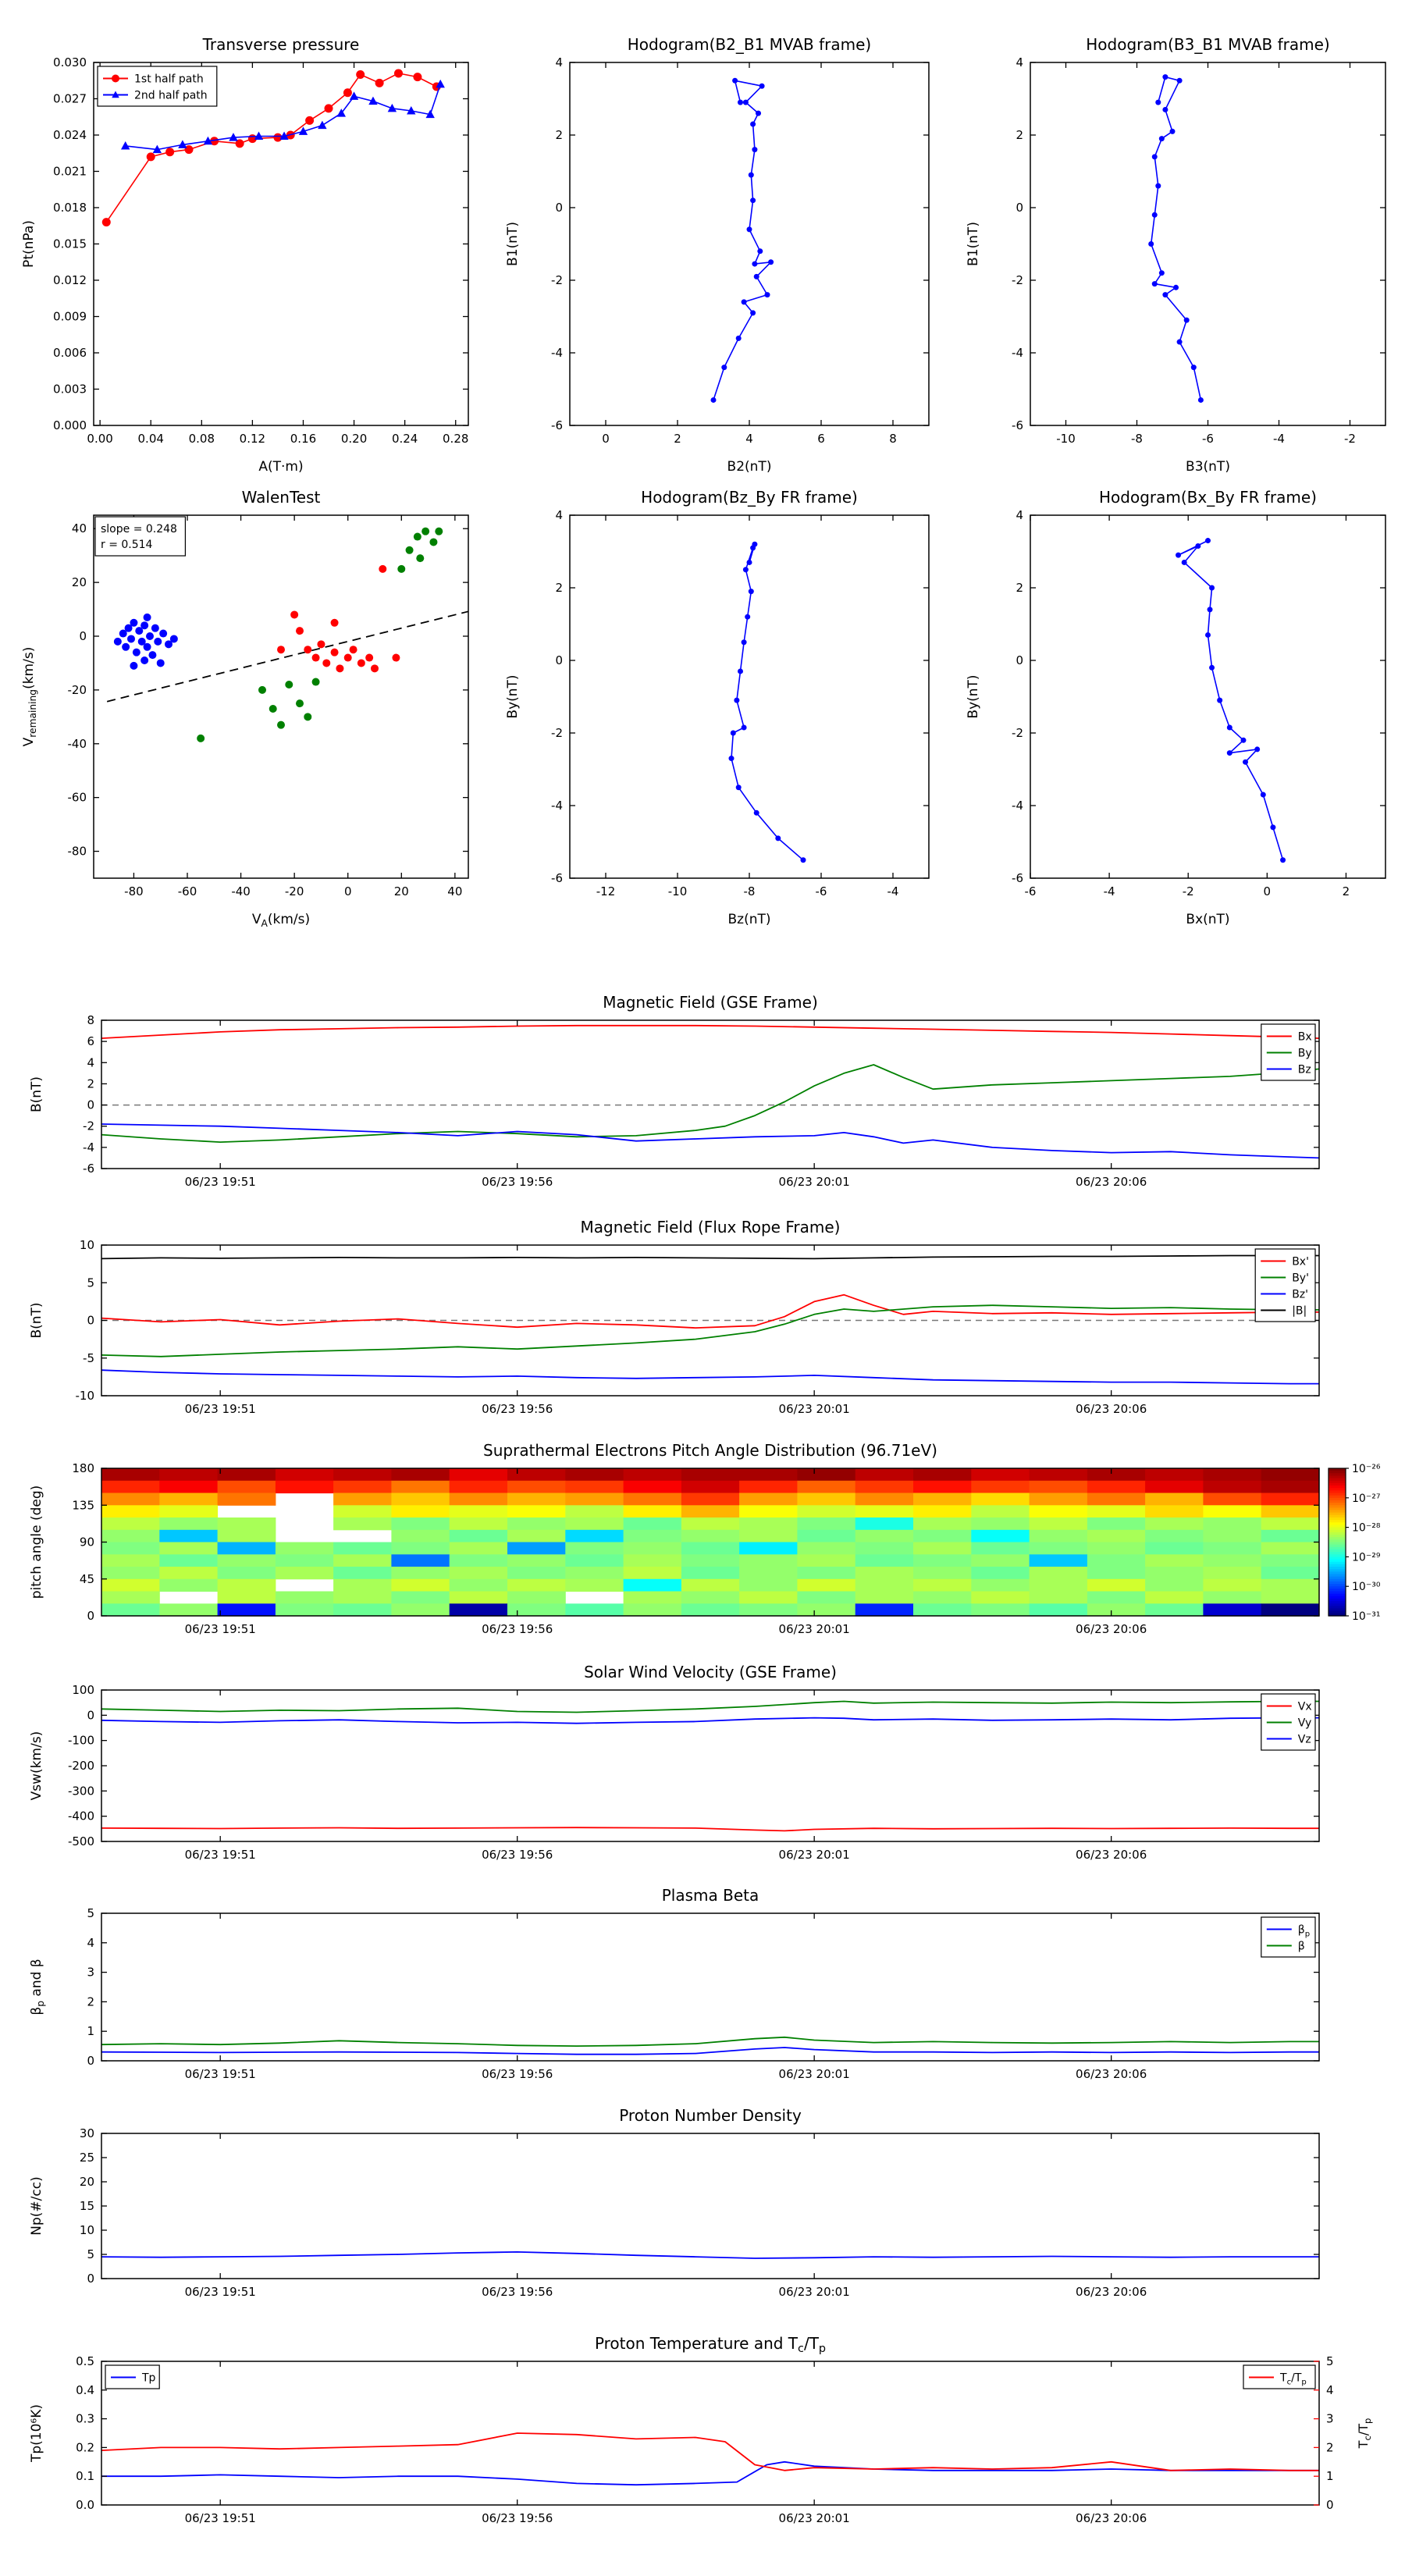 The width and height of the screenshot is (1405, 2576). I want to click on x-tick-label: 0.08, so click(202, 439).